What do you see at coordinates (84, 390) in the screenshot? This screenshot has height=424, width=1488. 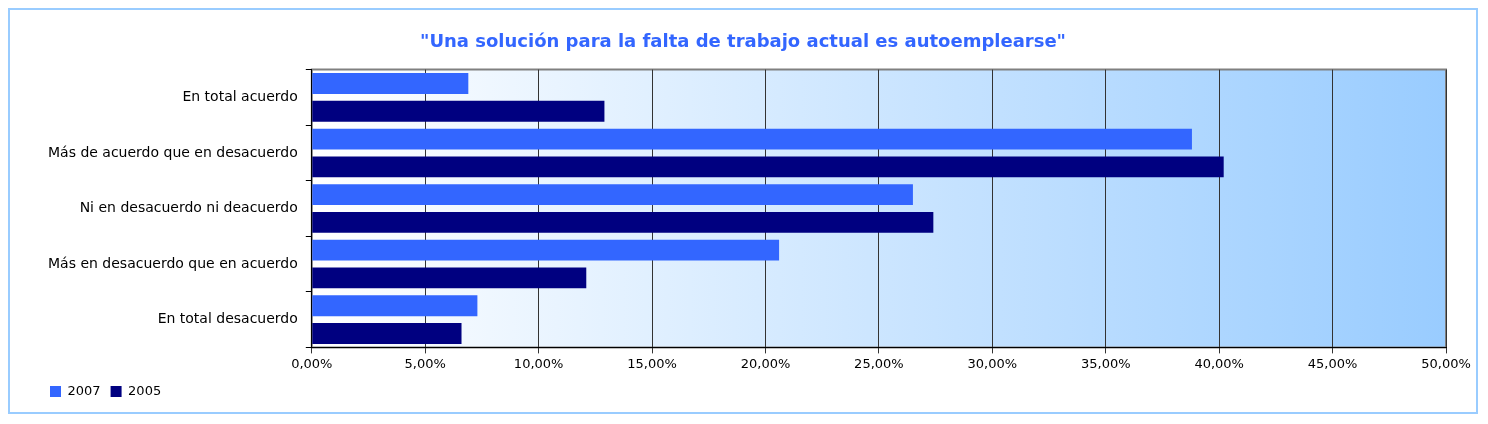 I see `legend-label: 2007` at bounding box center [84, 390].